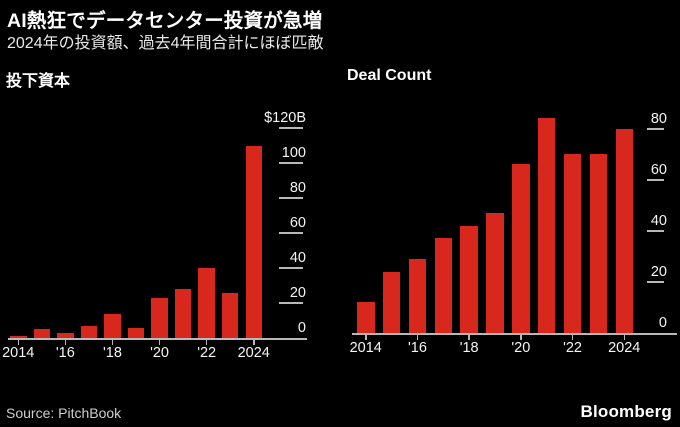 The width and height of the screenshot is (680, 427). I want to click on page-subtitle: 2024年の投資額、過去4年間合計にほぼ匹敵, so click(165, 43).